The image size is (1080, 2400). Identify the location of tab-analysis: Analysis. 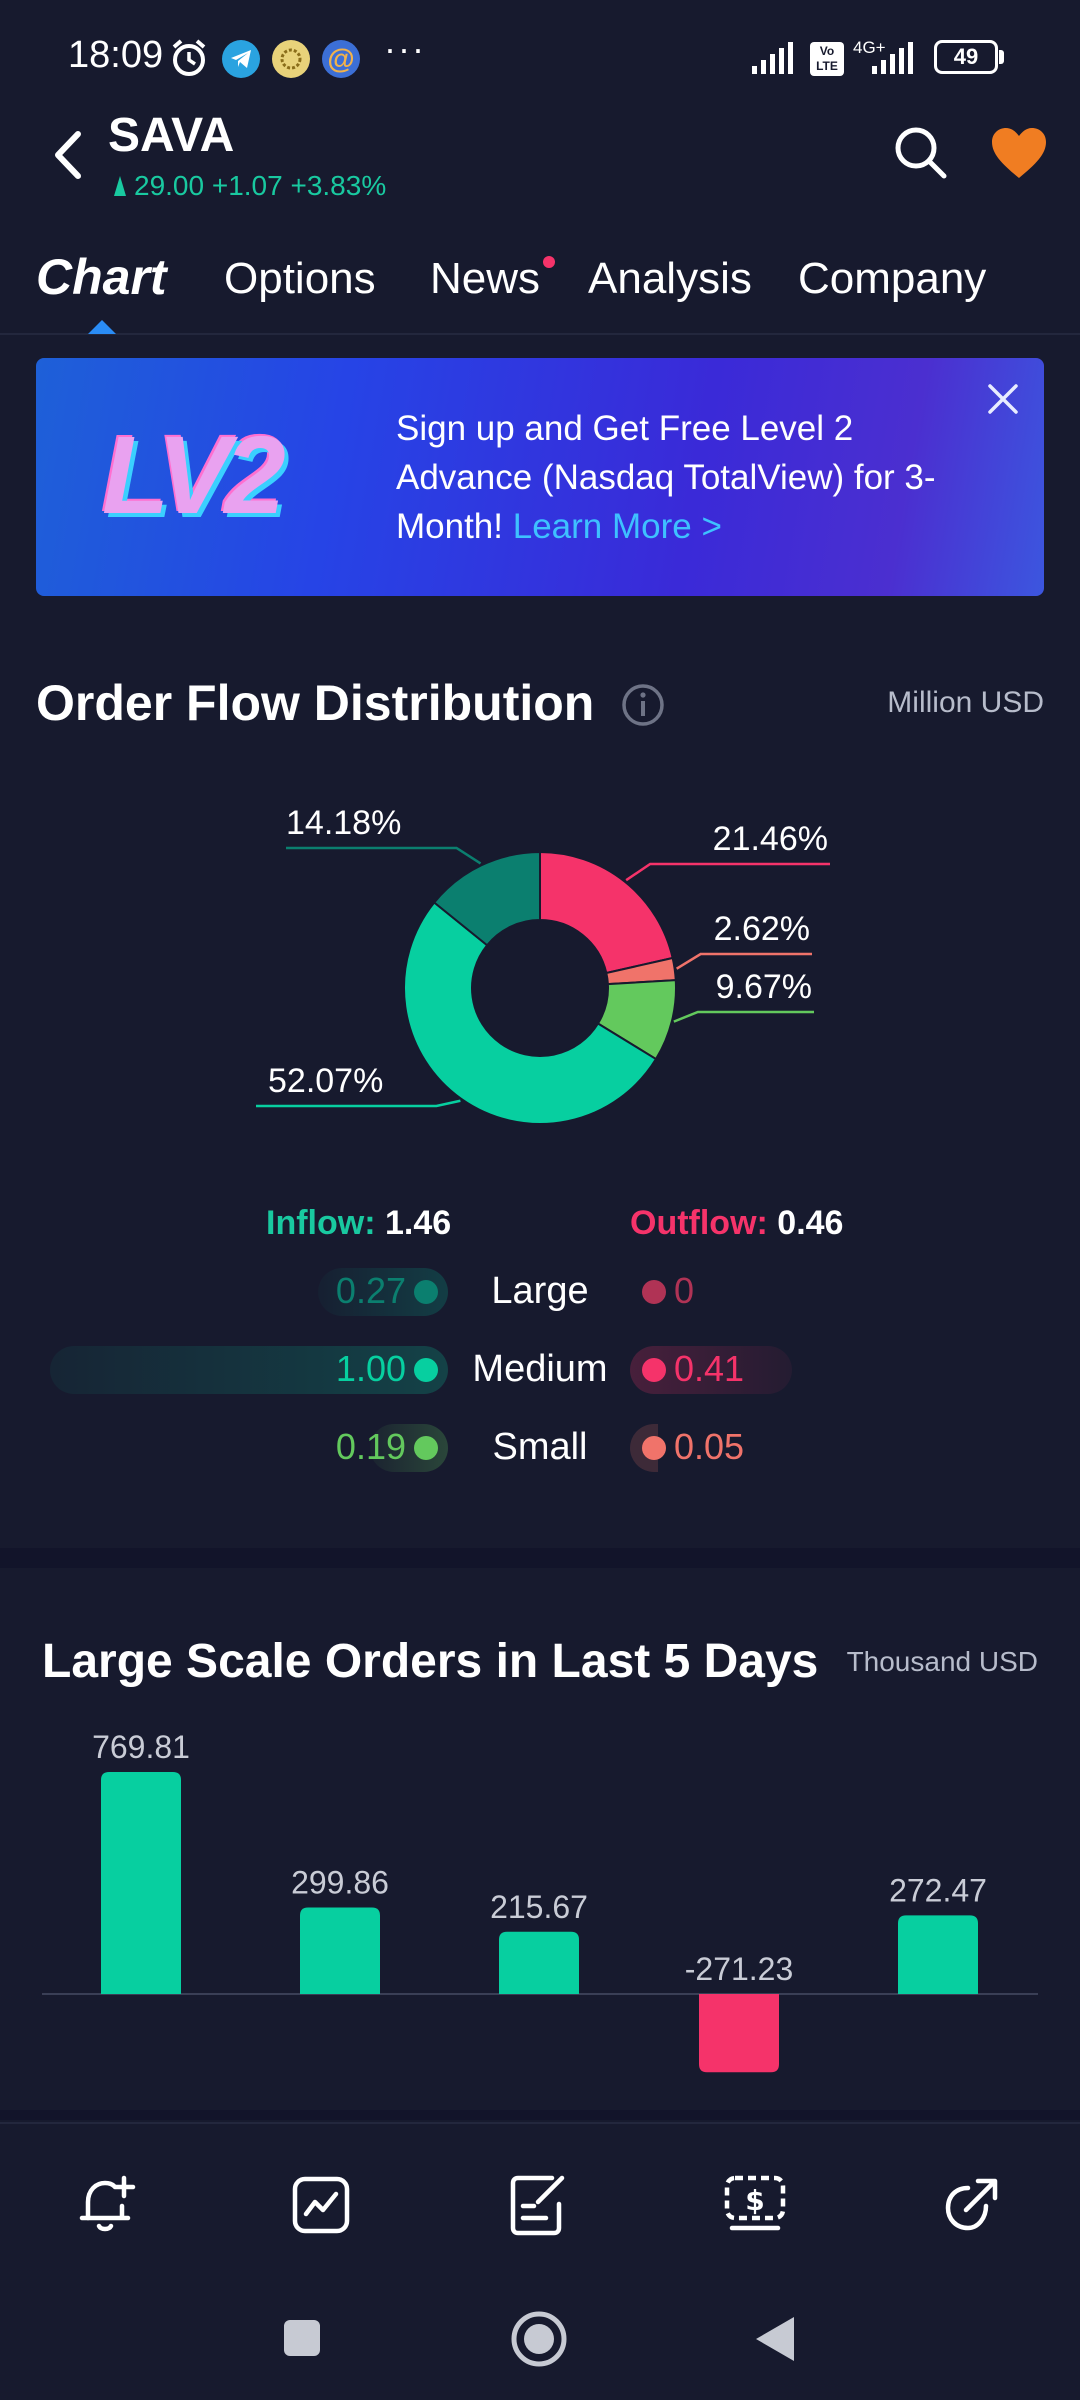
(670, 279).